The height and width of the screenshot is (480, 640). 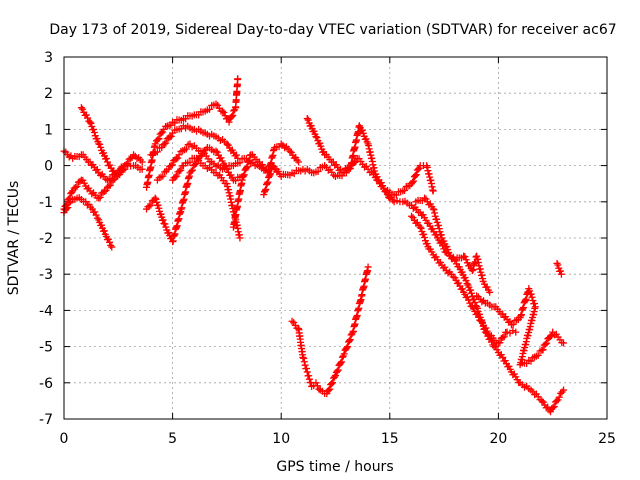 What do you see at coordinates (437, 241) in the screenshot?
I see `series-s14` at bounding box center [437, 241].